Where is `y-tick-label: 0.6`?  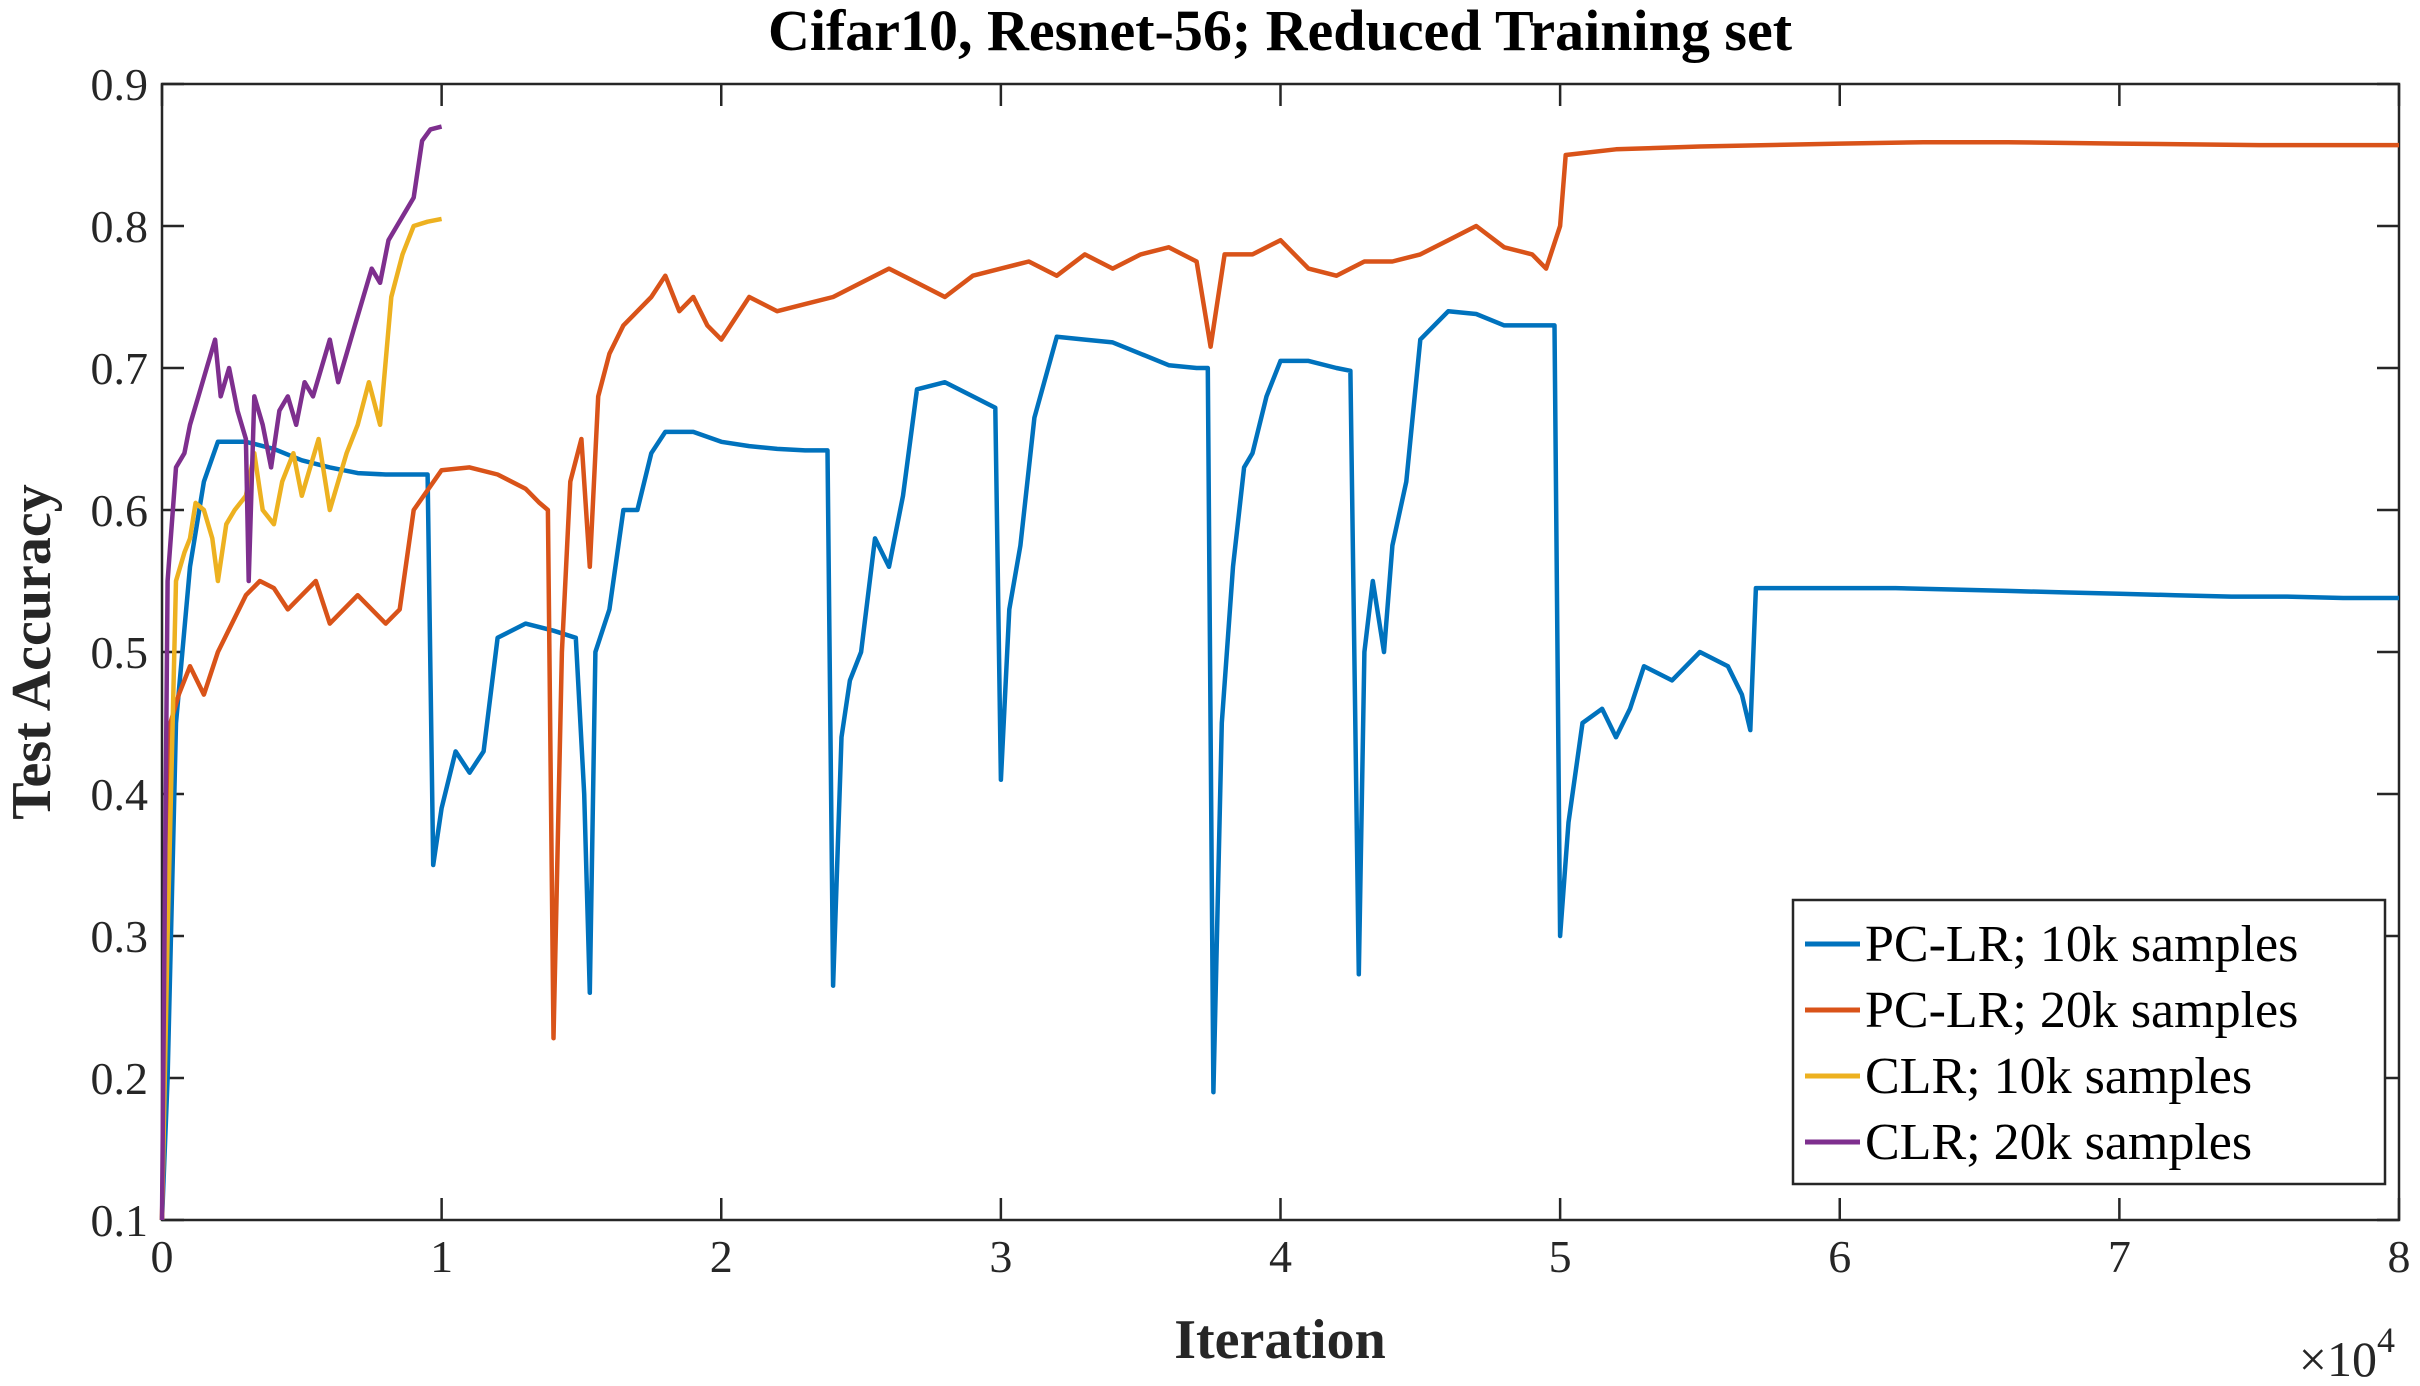 y-tick-label: 0.6 is located at coordinates (120, 510).